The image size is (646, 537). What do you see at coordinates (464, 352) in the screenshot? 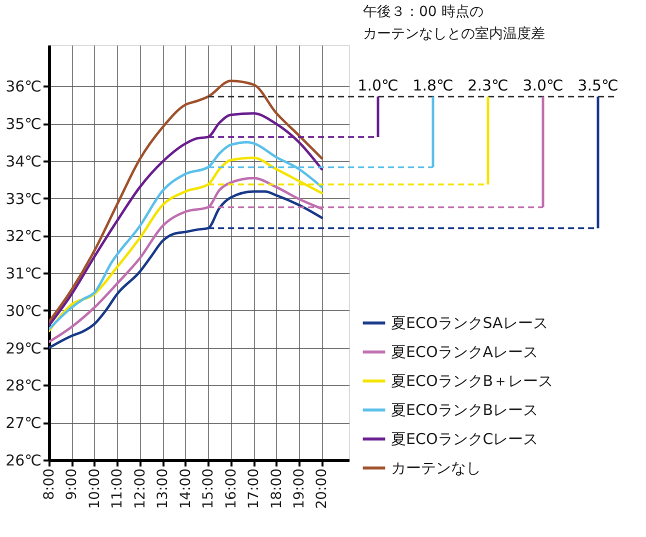
I see `legend-label: 夏ECOランクAレース` at bounding box center [464, 352].